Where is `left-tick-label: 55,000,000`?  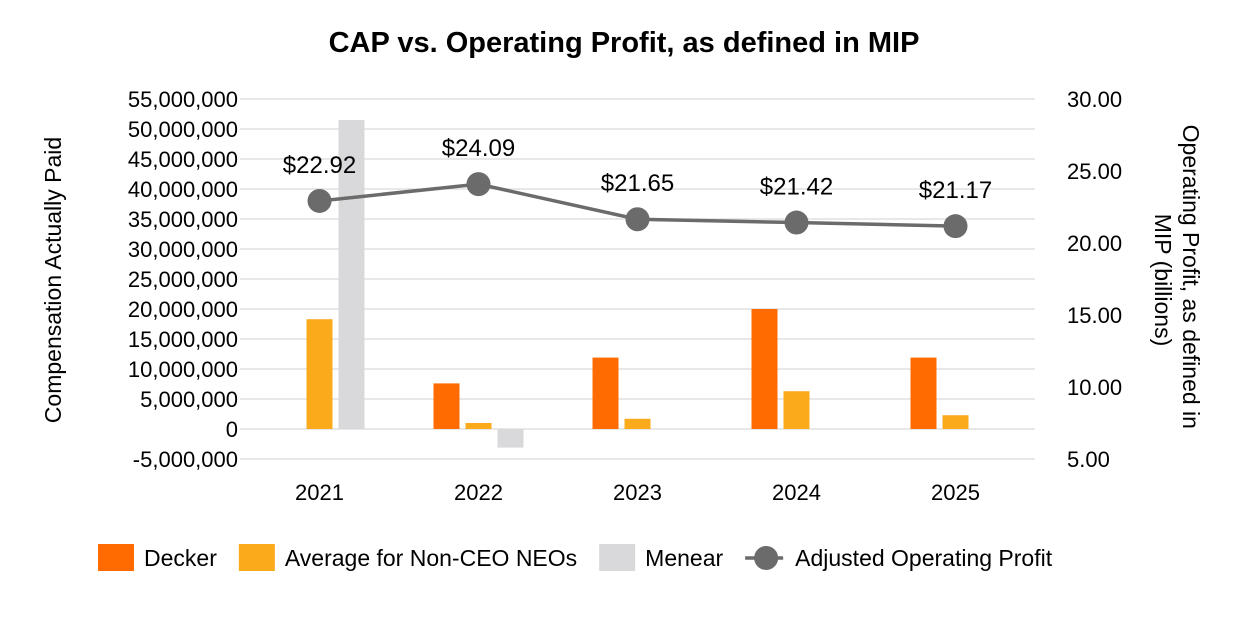
left-tick-label: 55,000,000 is located at coordinates (183, 99).